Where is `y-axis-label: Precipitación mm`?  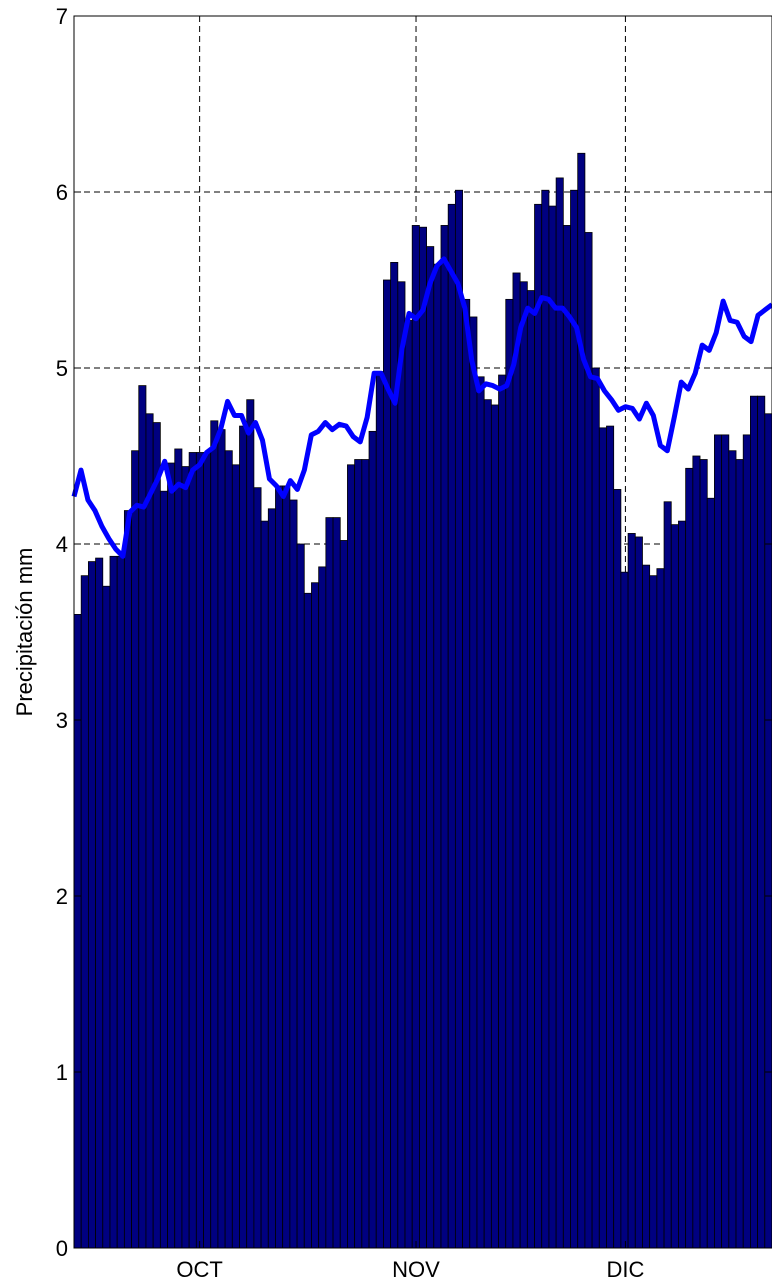
y-axis-label: Precipitación mm is located at coordinates (24, 632).